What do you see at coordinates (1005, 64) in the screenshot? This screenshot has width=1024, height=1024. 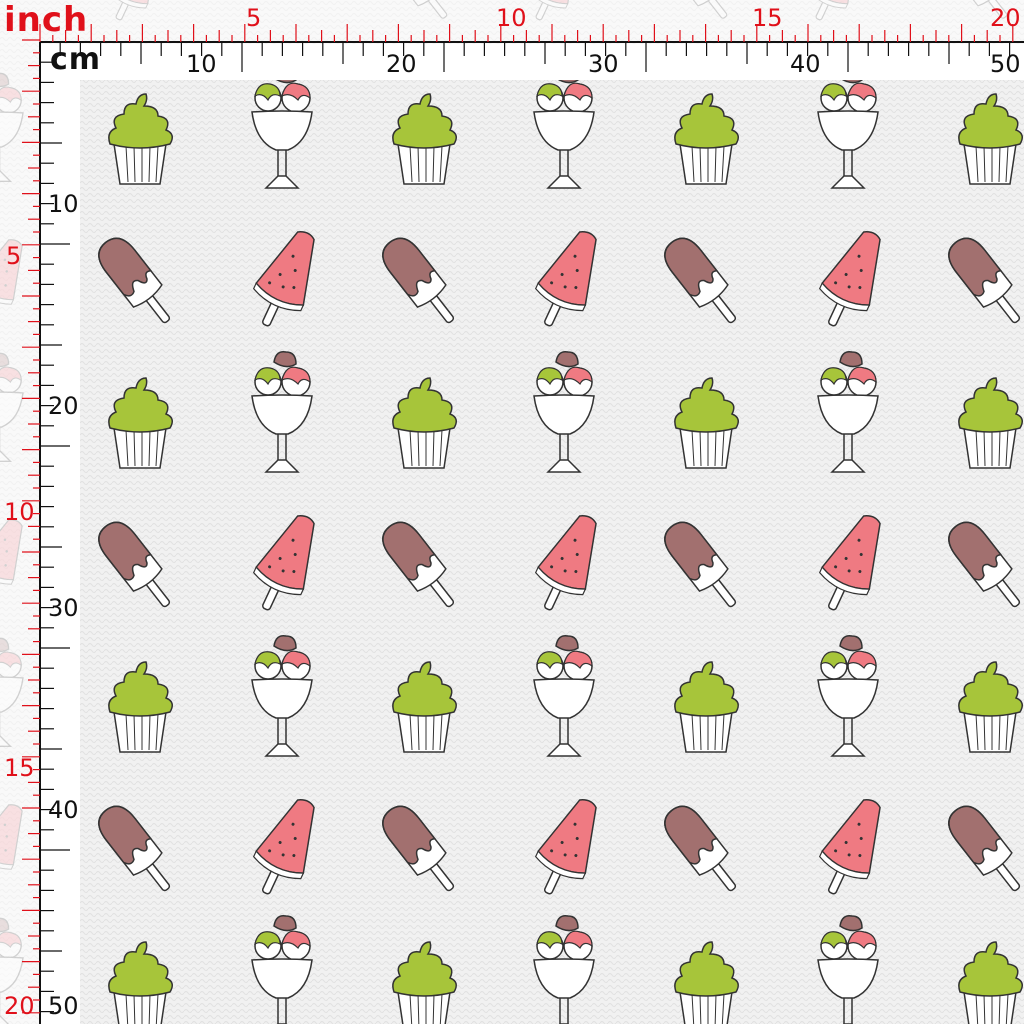 I see `top-cm-label: 50` at bounding box center [1005, 64].